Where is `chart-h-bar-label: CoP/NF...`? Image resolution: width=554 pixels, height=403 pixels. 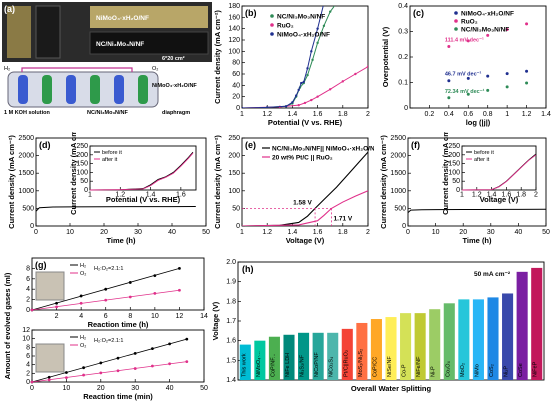 chart-h-bar-label: CoP/NF... is located at coordinates (273, 365).